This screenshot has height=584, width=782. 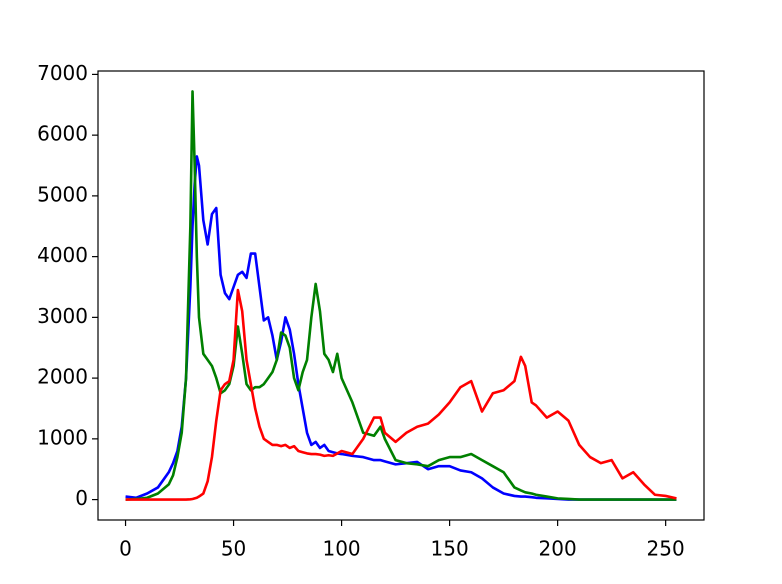 I want to click on y-tick-label: 0, so click(x=81, y=498).